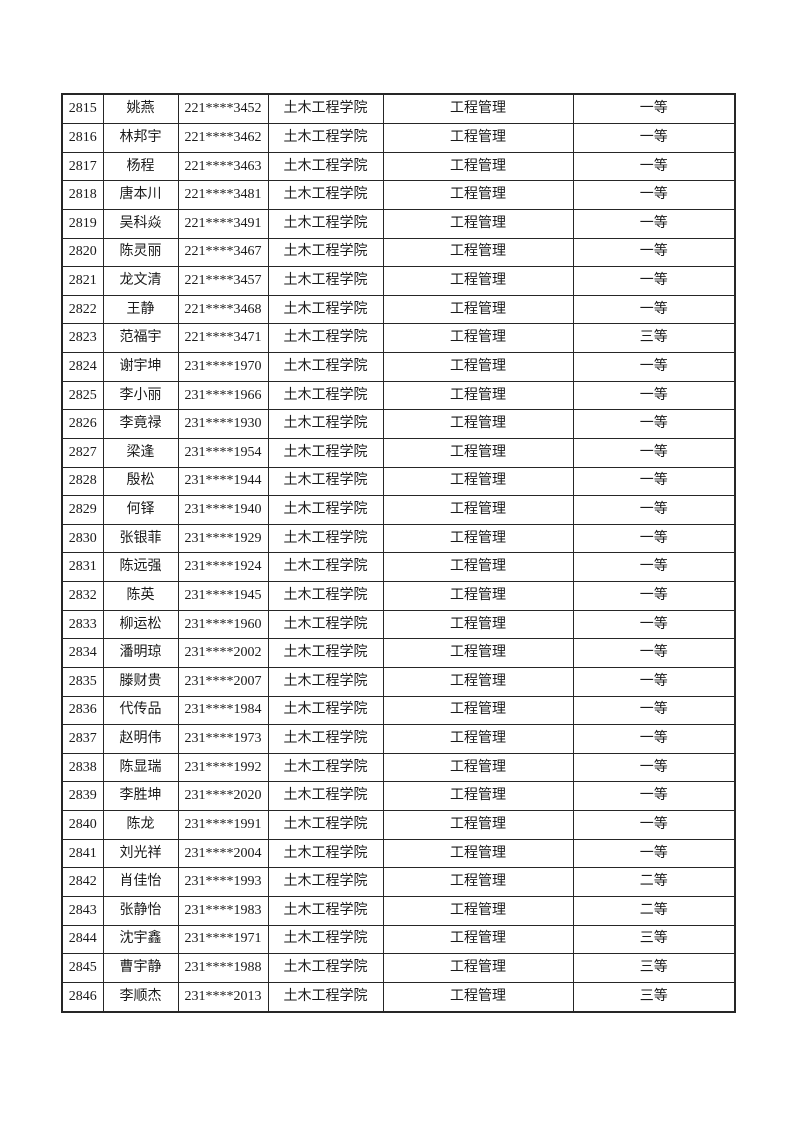  What do you see at coordinates (140, 452) in the screenshot?
I see `cell-name: 梁逢` at bounding box center [140, 452].